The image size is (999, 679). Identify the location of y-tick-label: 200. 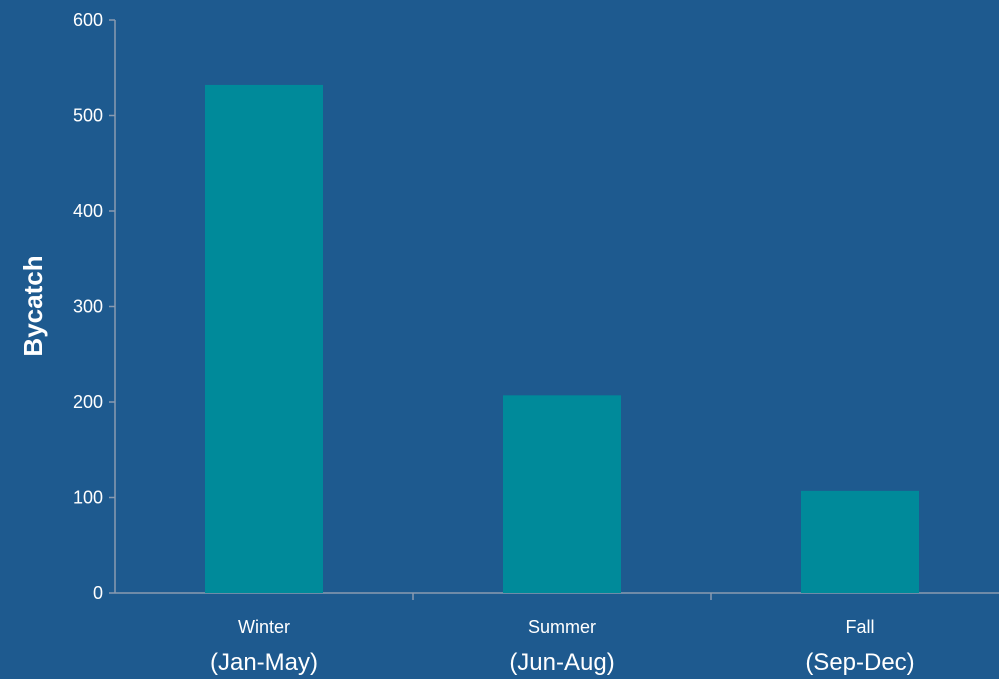
(88, 402).